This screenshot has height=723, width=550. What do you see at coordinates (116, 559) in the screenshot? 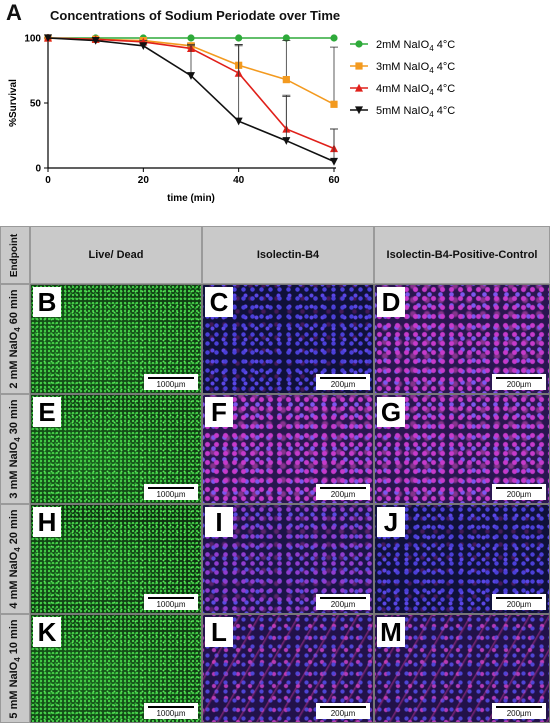
I see `micrograph-h: H 1000µm` at bounding box center [116, 559].